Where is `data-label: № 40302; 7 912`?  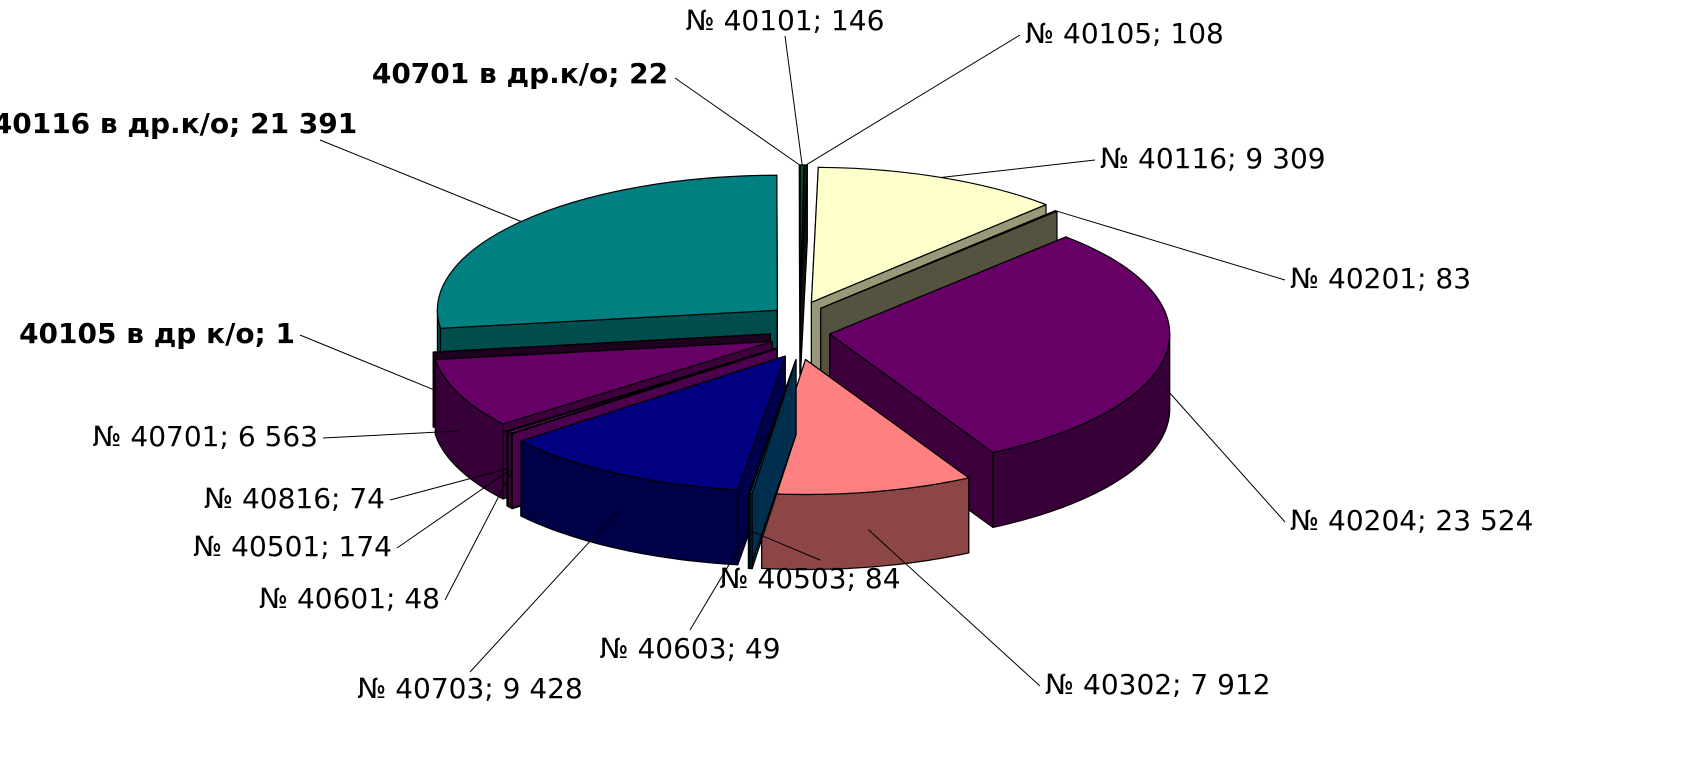
data-label: № 40302; 7 912 is located at coordinates (1158, 684).